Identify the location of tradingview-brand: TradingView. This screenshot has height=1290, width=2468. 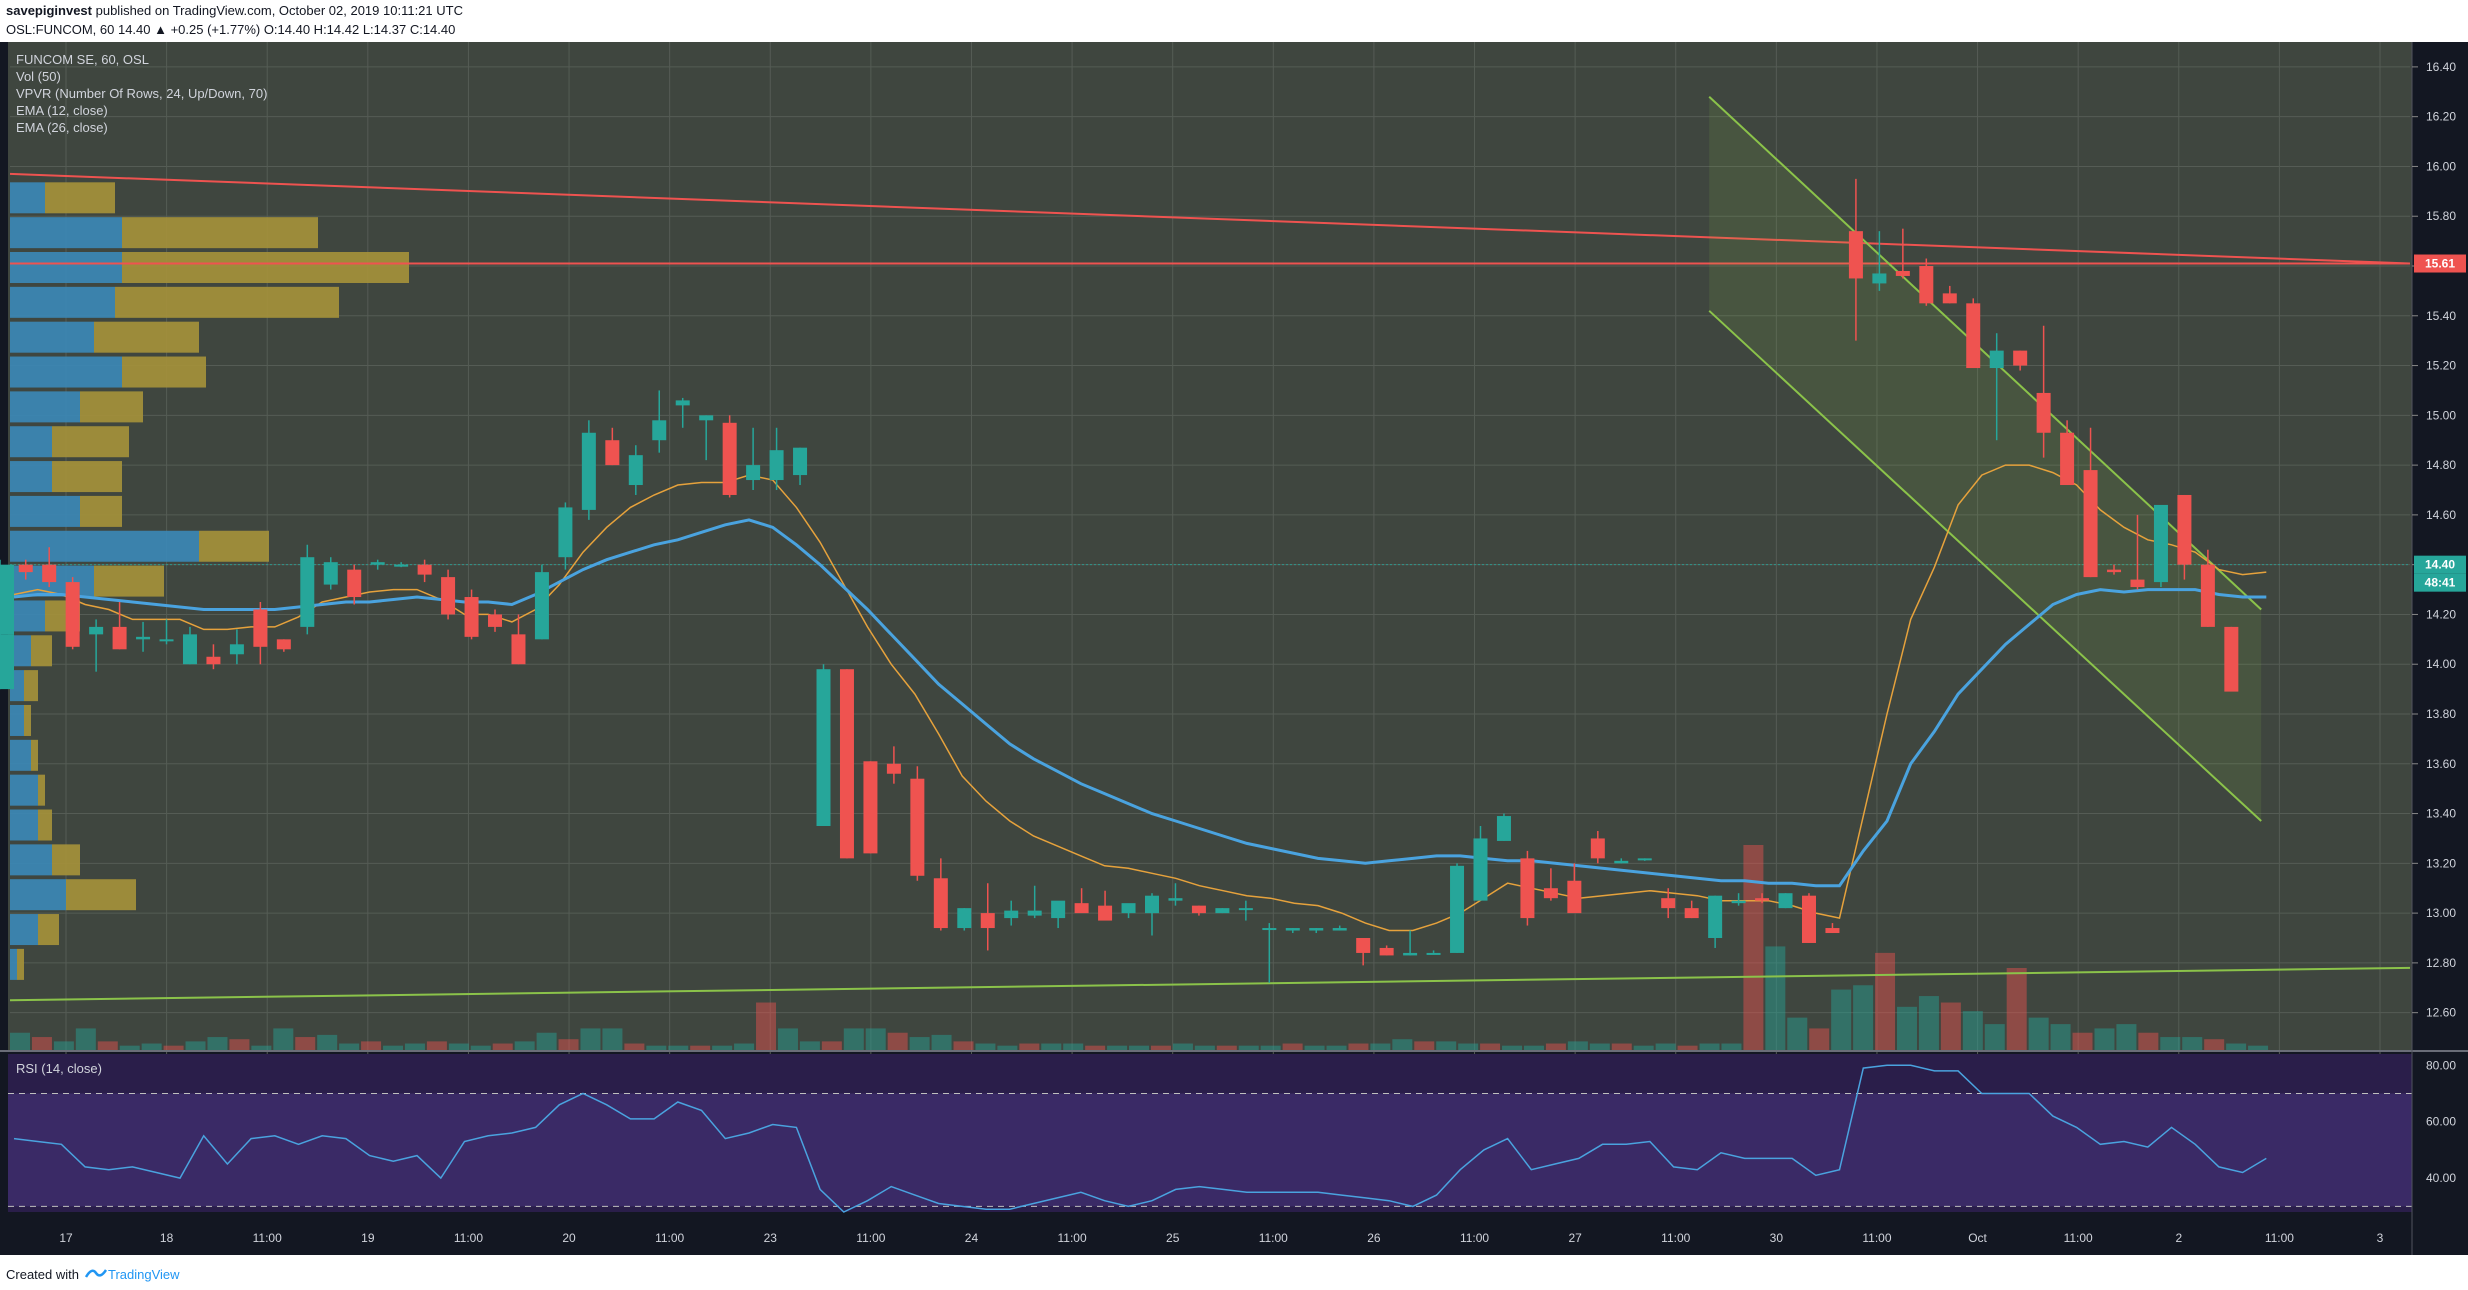
(144, 1274).